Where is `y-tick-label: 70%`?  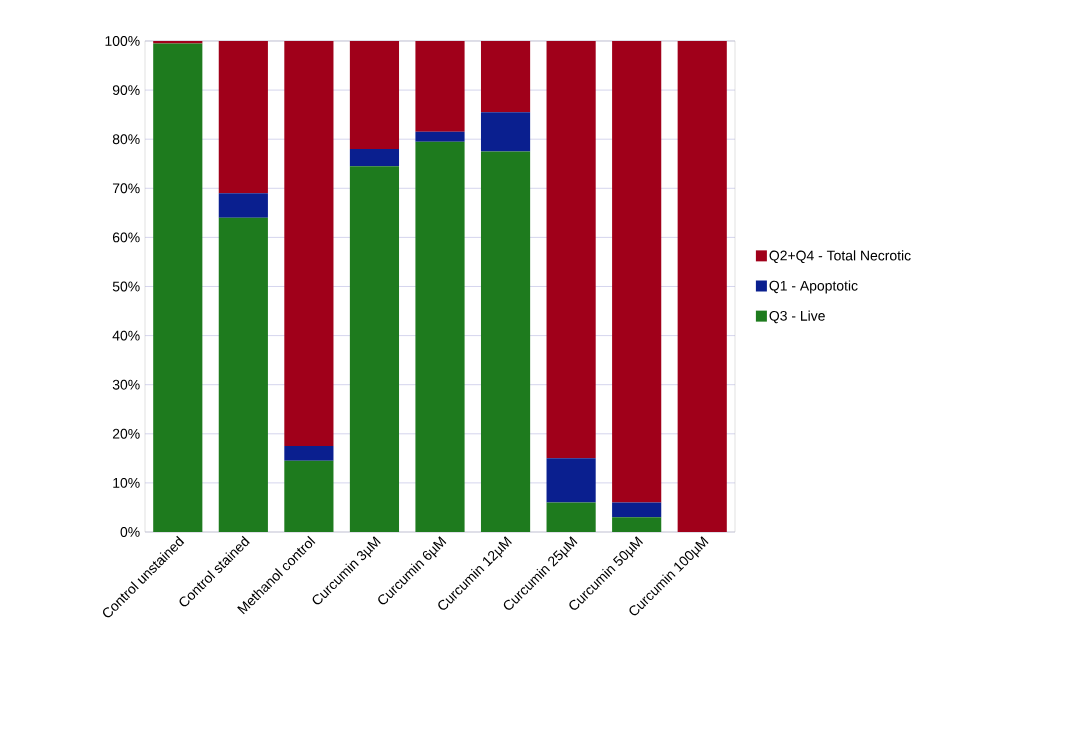 y-tick-label: 70% is located at coordinates (126, 188).